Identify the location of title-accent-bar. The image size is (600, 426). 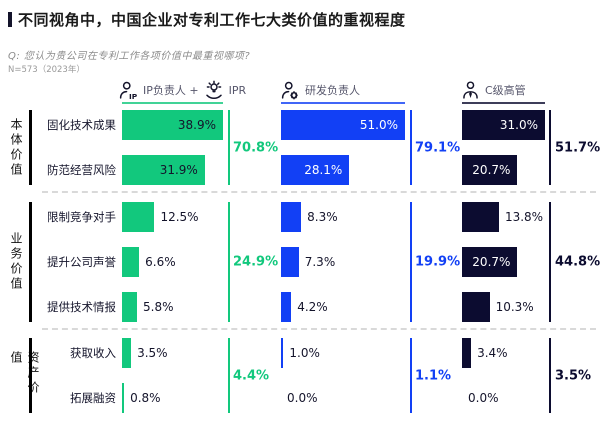
(10, 19).